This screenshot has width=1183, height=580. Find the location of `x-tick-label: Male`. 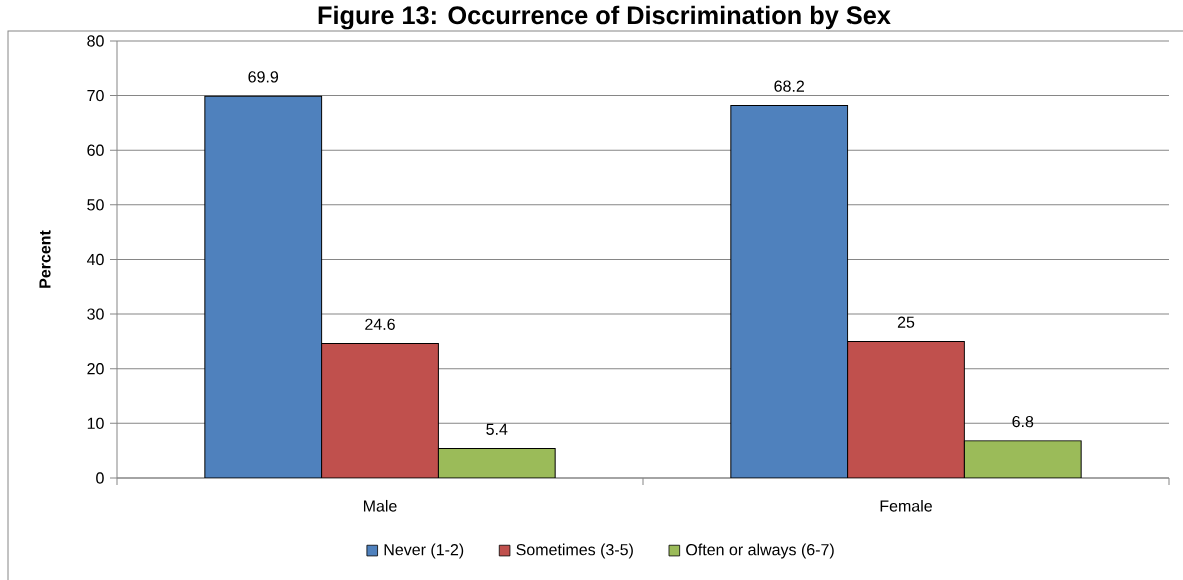

x-tick-label: Male is located at coordinates (380, 505).